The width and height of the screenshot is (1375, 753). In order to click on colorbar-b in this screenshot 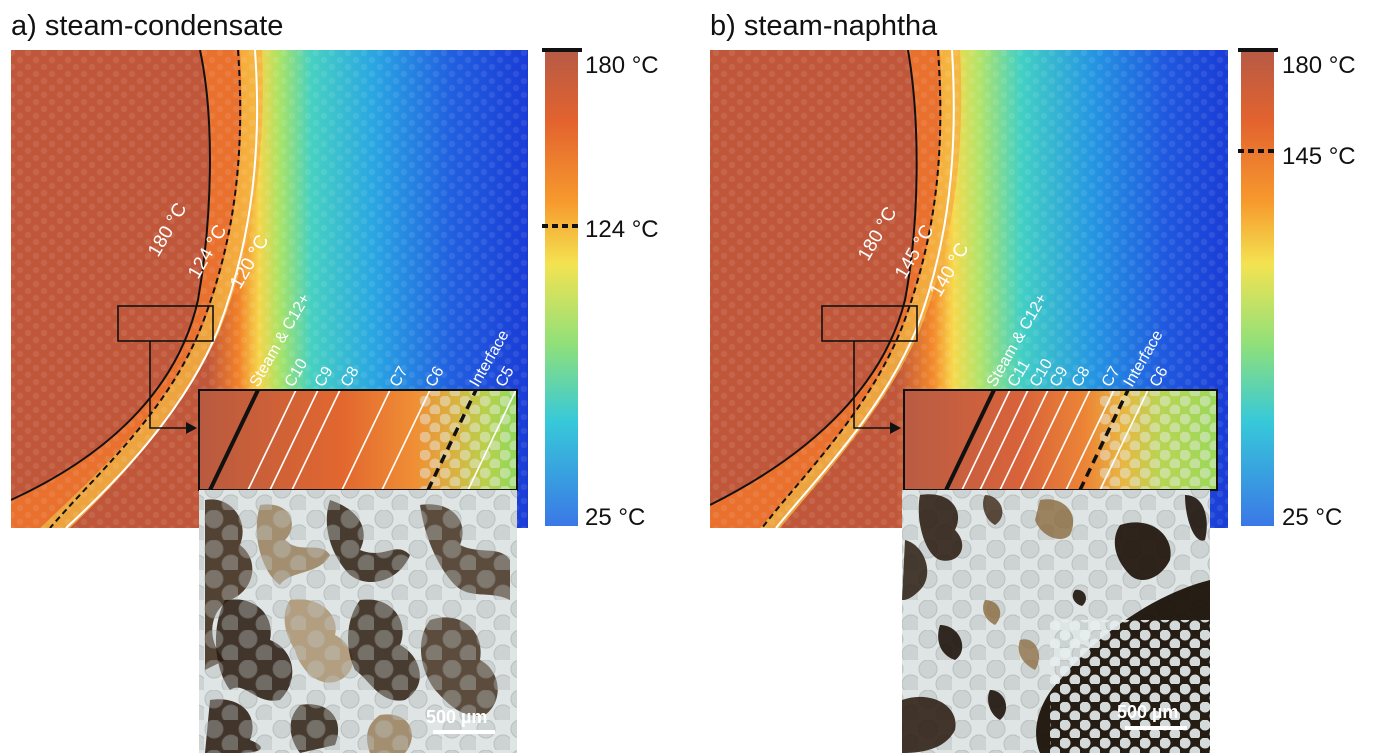, I will do `click(1258, 287)`.